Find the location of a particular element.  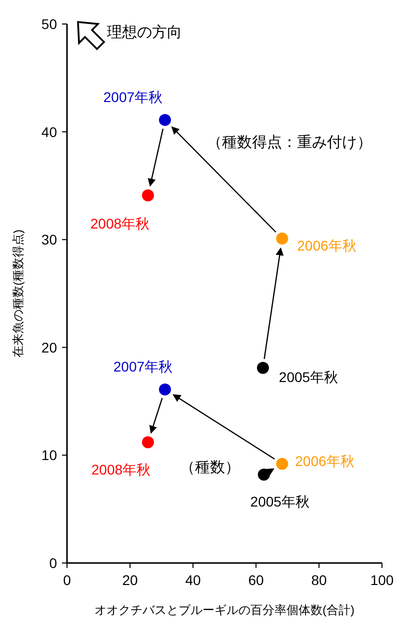

x-tick-label: 40 is located at coordinates (193, 580).